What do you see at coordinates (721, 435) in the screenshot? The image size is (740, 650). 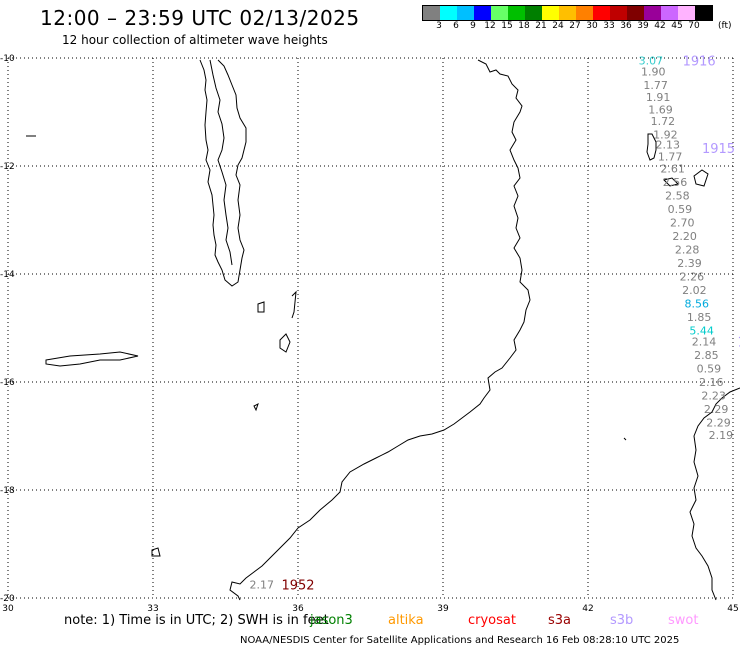 I see `wave-height-label: 2.19` at bounding box center [721, 435].